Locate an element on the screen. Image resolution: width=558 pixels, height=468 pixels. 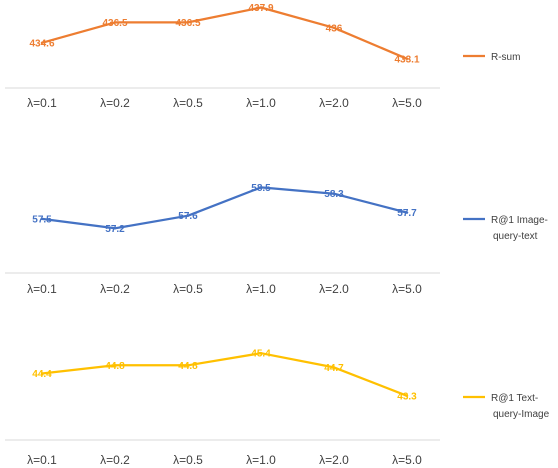
data-label: 57.2 is located at coordinates (115, 229).